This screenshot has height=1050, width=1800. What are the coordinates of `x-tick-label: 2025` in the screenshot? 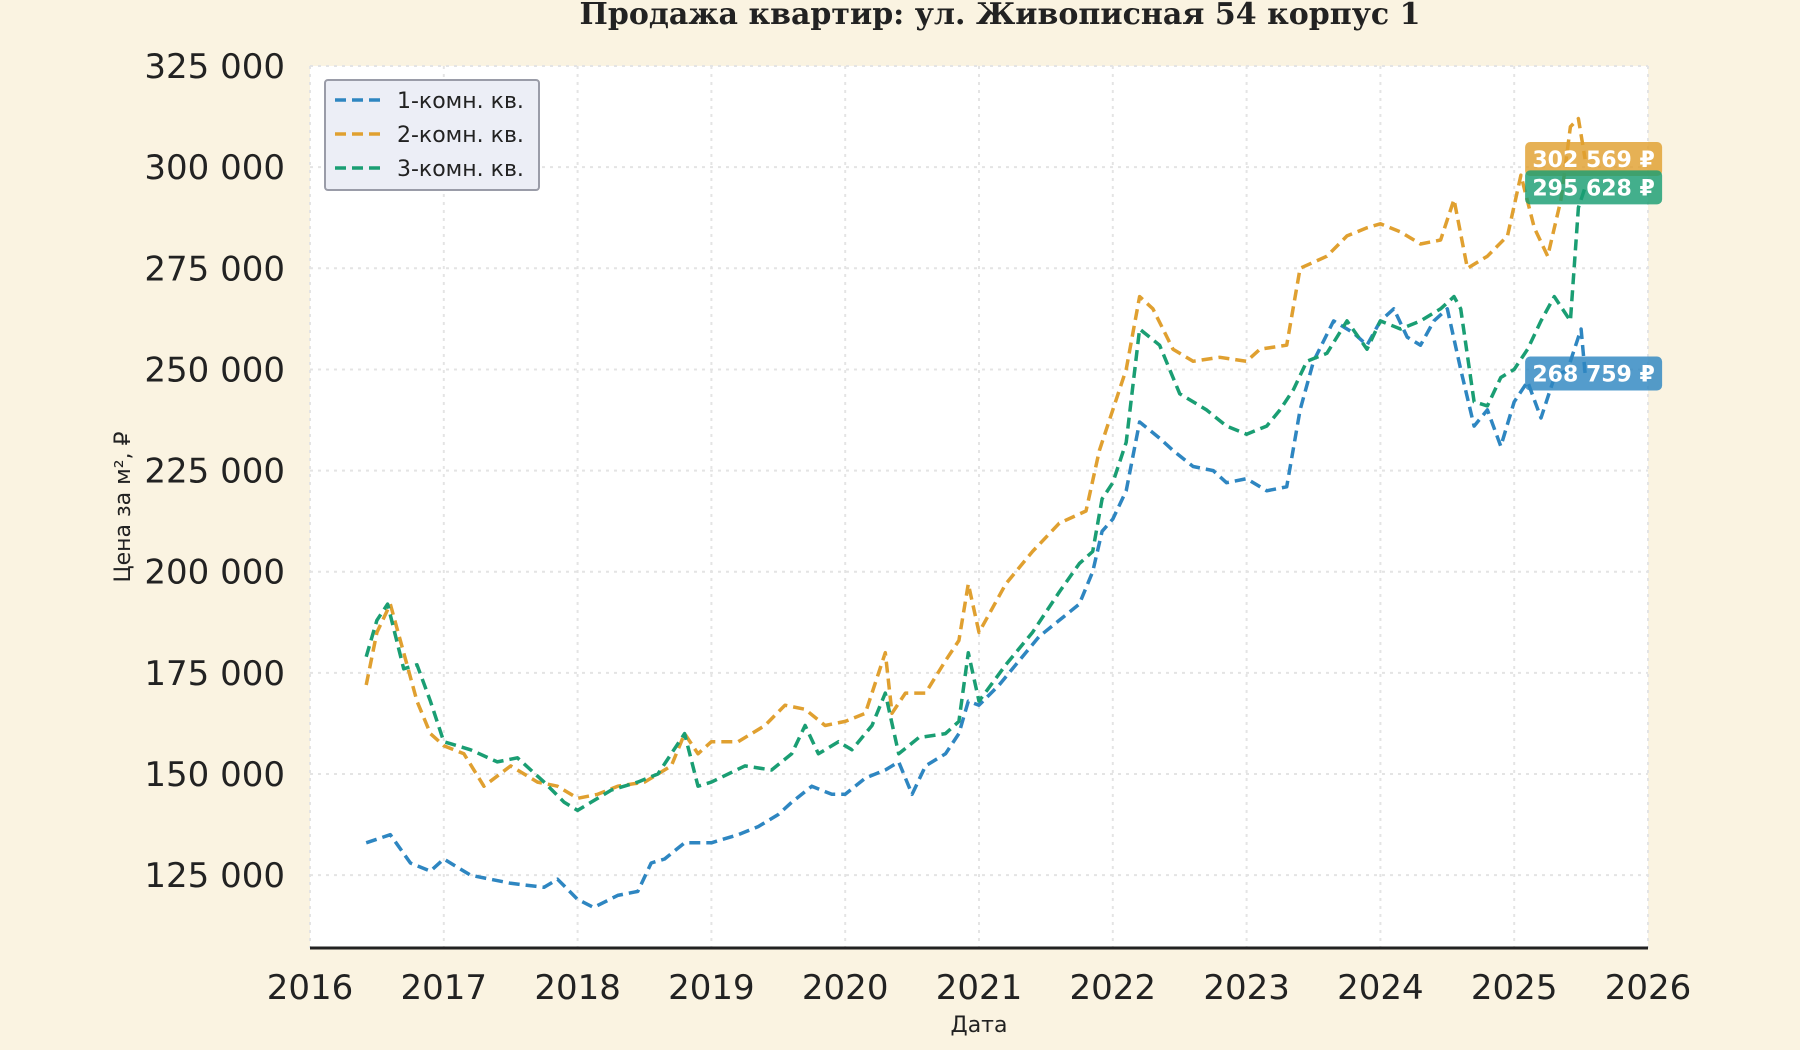 It's located at (1514, 988).